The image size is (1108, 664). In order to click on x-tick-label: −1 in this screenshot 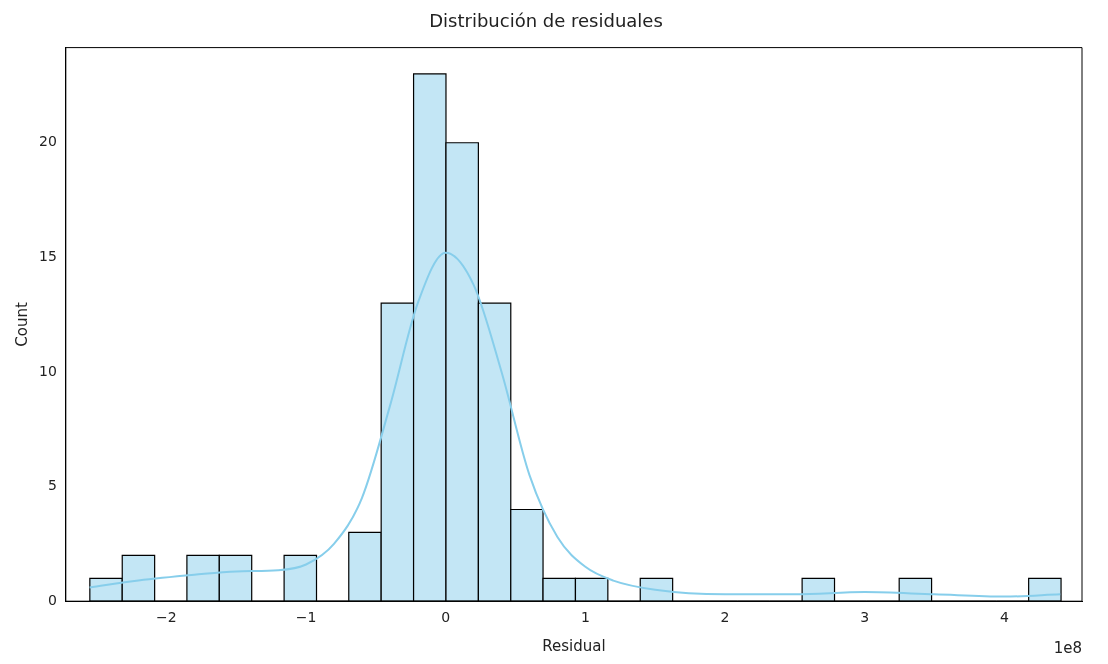, I will do `click(306, 617)`.